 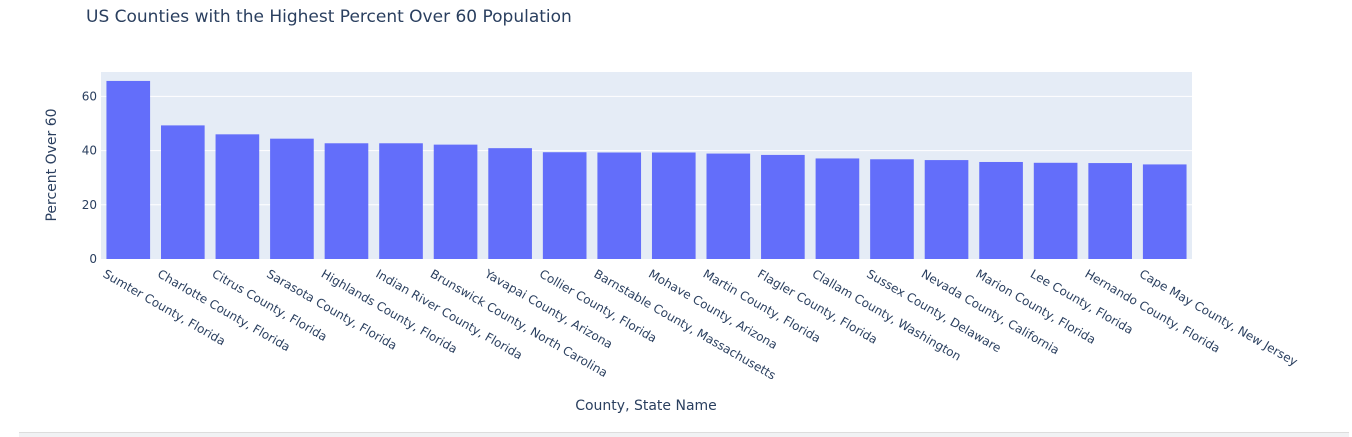 What do you see at coordinates (89, 96) in the screenshot?
I see `y-tick-label: 60` at bounding box center [89, 96].